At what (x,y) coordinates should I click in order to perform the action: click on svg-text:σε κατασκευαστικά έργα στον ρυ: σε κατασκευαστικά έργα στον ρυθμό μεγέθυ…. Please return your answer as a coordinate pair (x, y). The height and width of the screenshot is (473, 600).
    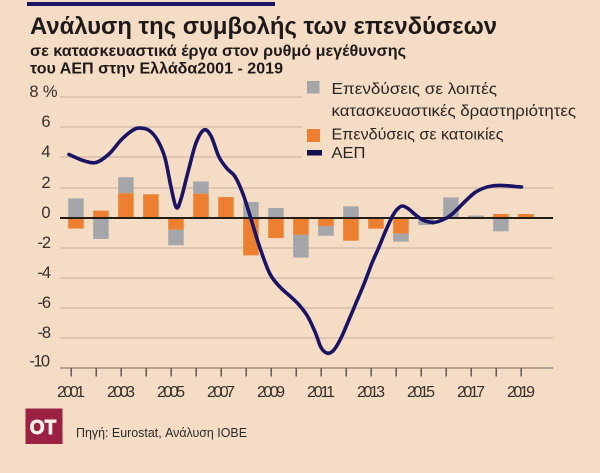
    Looking at the image, I should click on (218, 51).